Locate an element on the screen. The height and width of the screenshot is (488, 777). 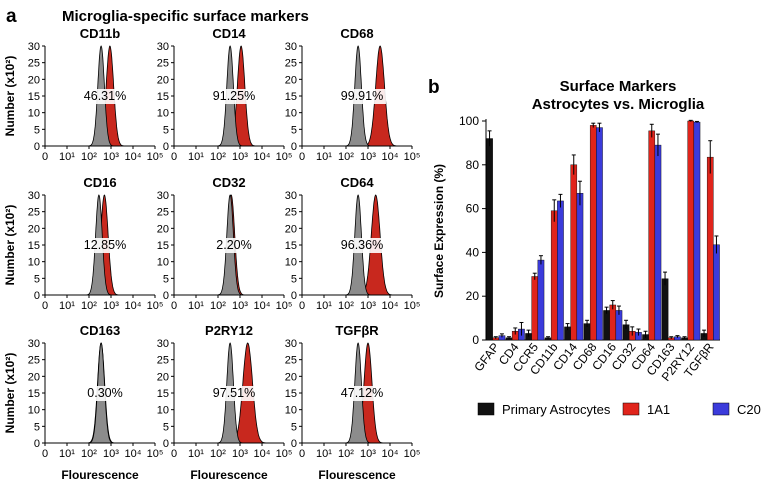
histogram-cd64: CD64 0 5 10 15 20 25 30 0 10¹ 10² 10³ 10⁴ 10⁵ 96.36% is located at coordinates (353, 243).